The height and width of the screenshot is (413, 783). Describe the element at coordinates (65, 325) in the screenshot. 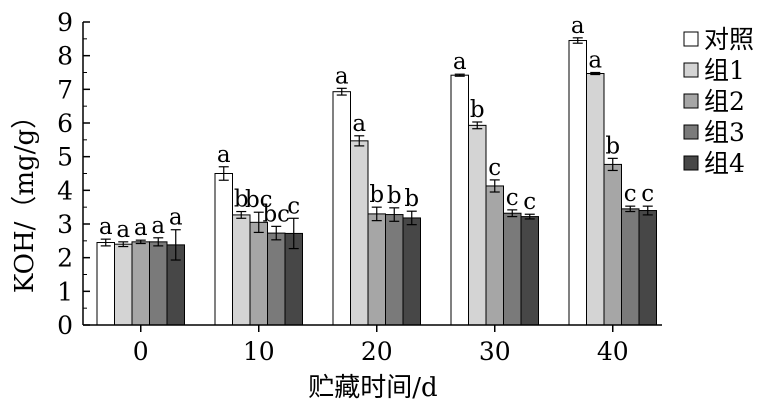

I see `y-tick-label: 0` at that location.